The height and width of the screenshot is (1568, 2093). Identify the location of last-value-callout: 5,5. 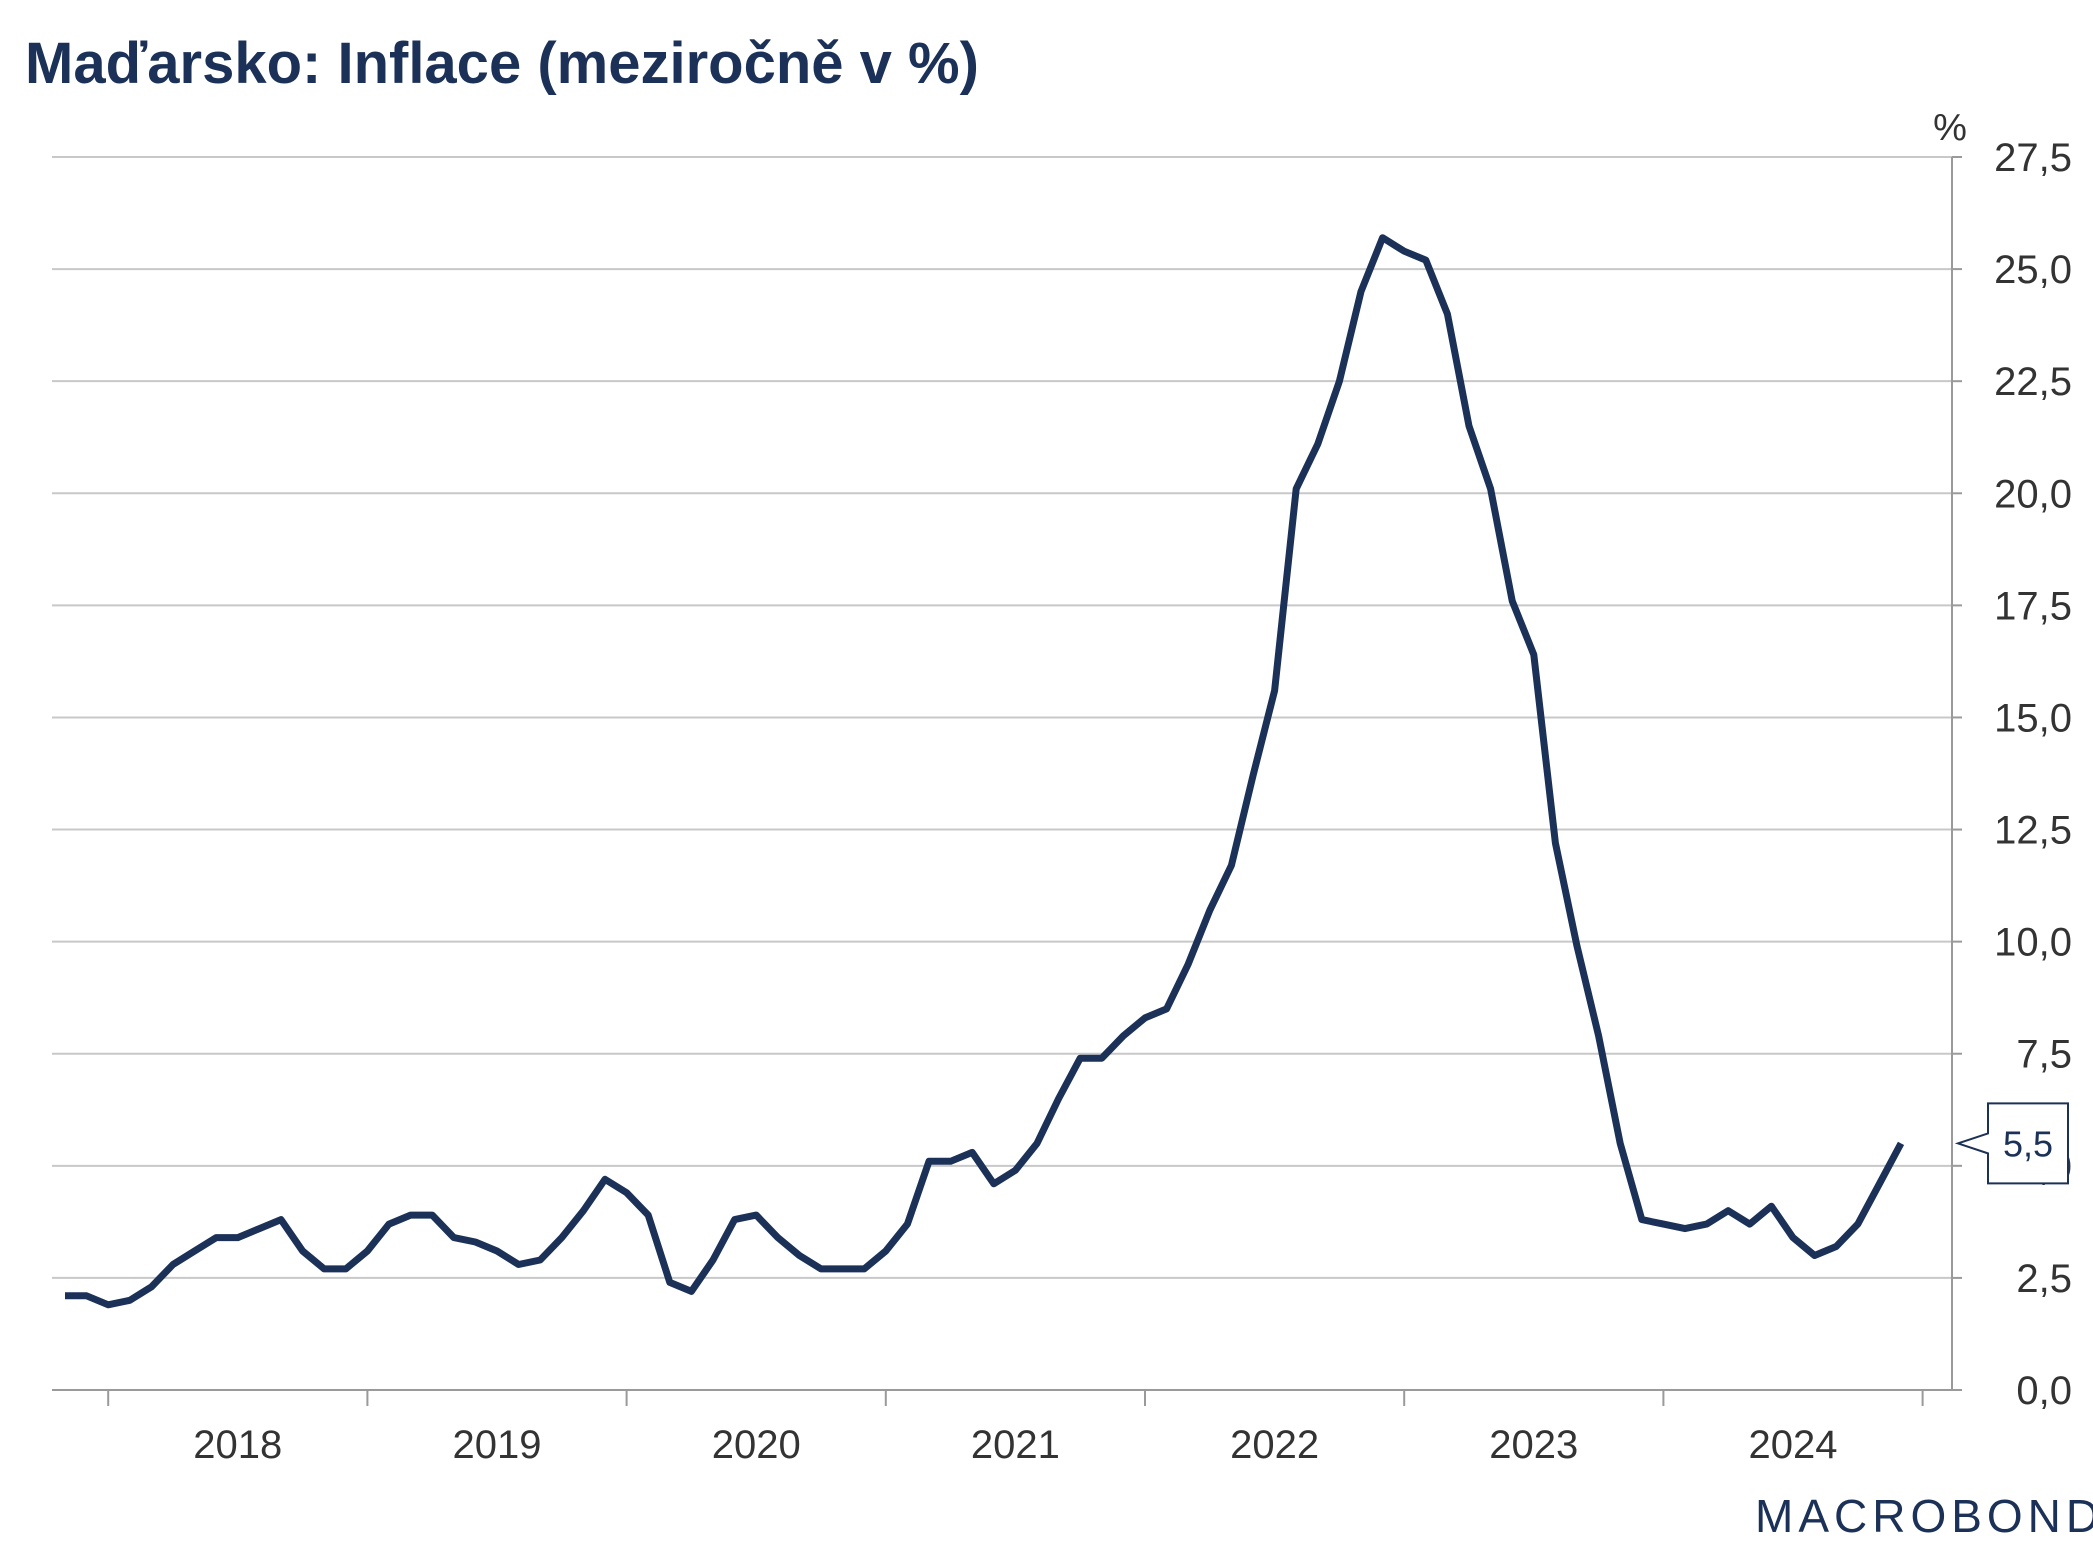
(2011, 1143).